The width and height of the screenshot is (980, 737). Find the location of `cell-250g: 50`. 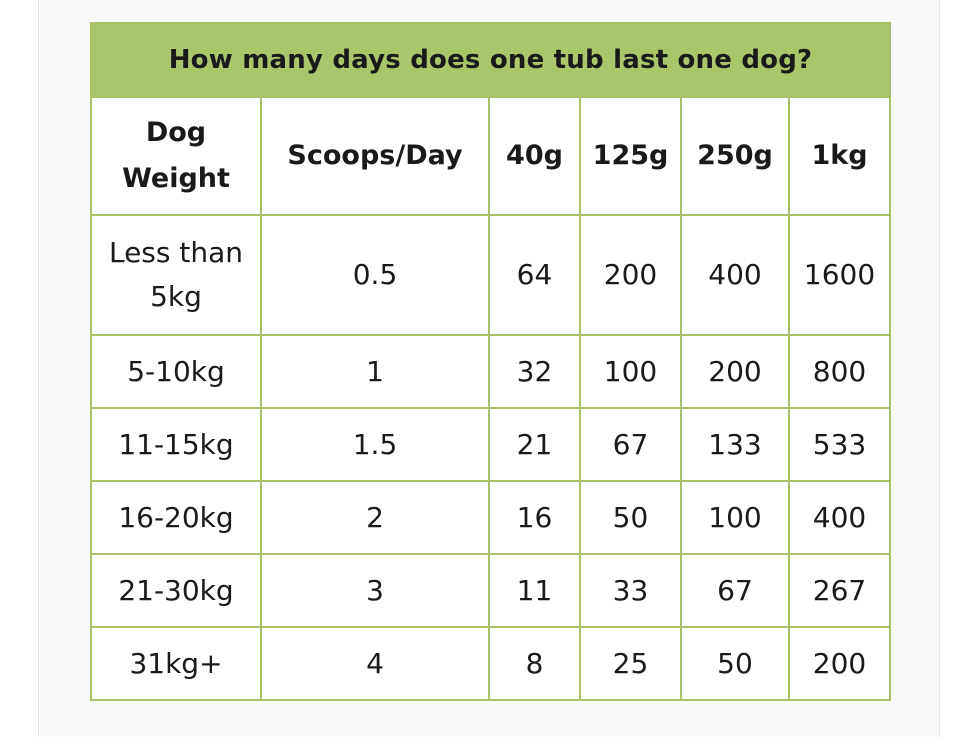

cell-250g: 50 is located at coordinates (735, 663).